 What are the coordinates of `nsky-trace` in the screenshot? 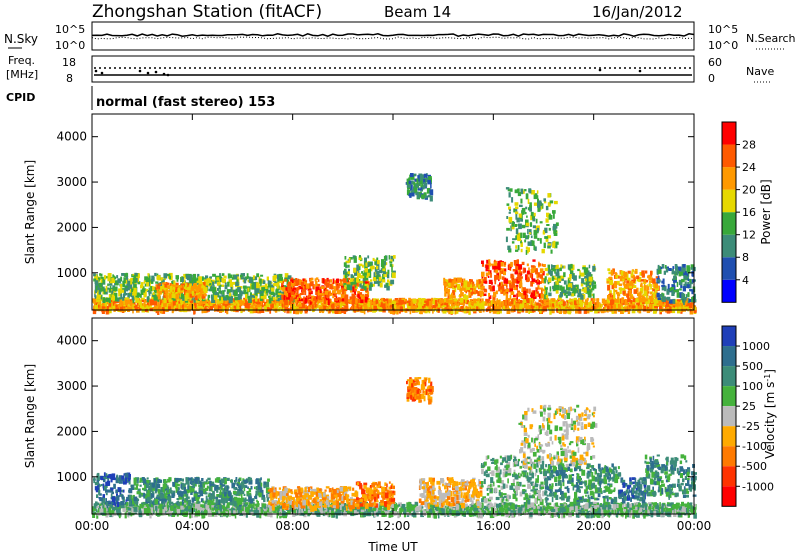 It's located at (393, 34).